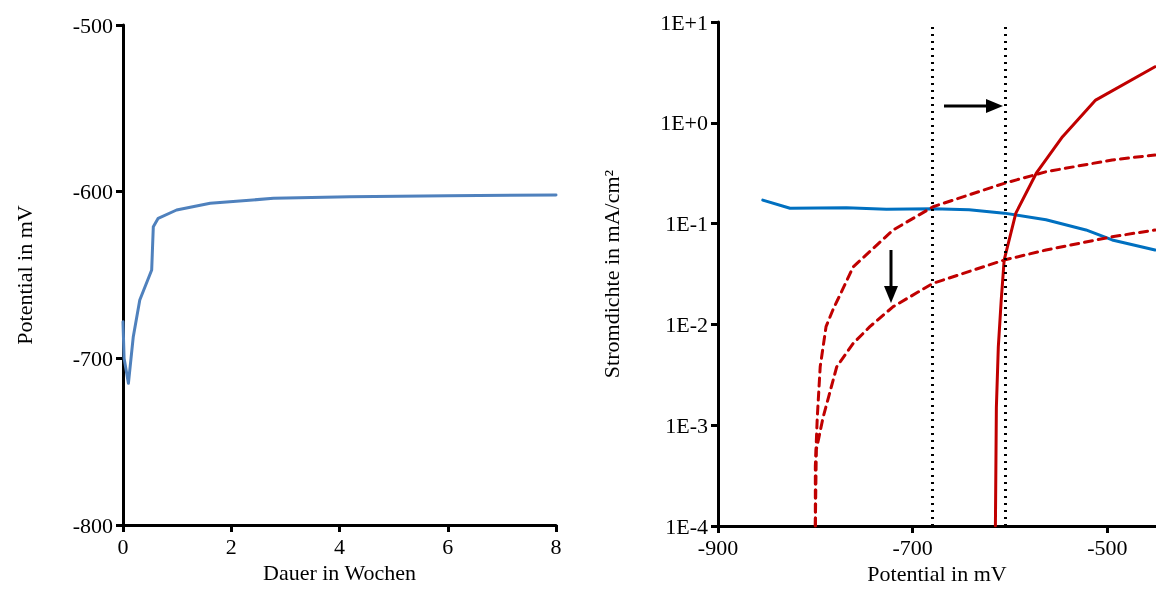  I want to click on x-tick-label: 0, so click(123, 546).